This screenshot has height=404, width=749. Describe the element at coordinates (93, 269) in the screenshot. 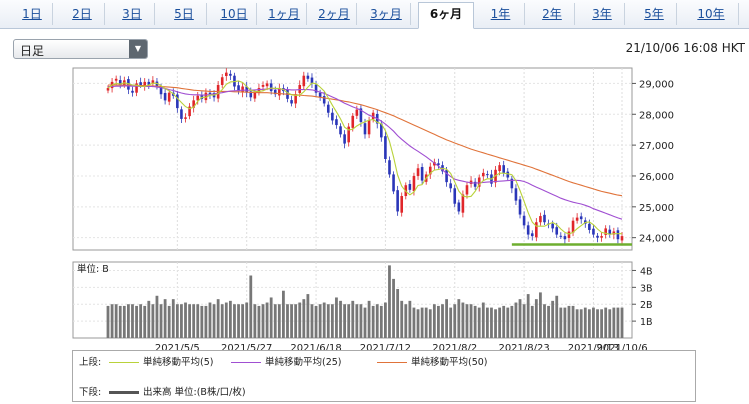

I see `volume-title: 単位: B` at that location.